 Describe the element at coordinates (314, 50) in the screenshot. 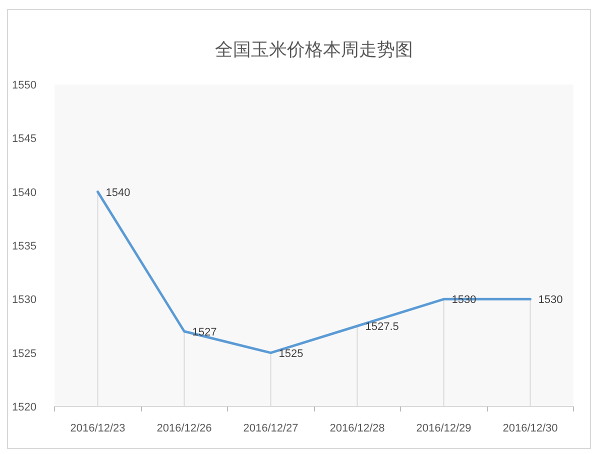

I see `chart-title: 全国玉米价格本周走势图` at that location.